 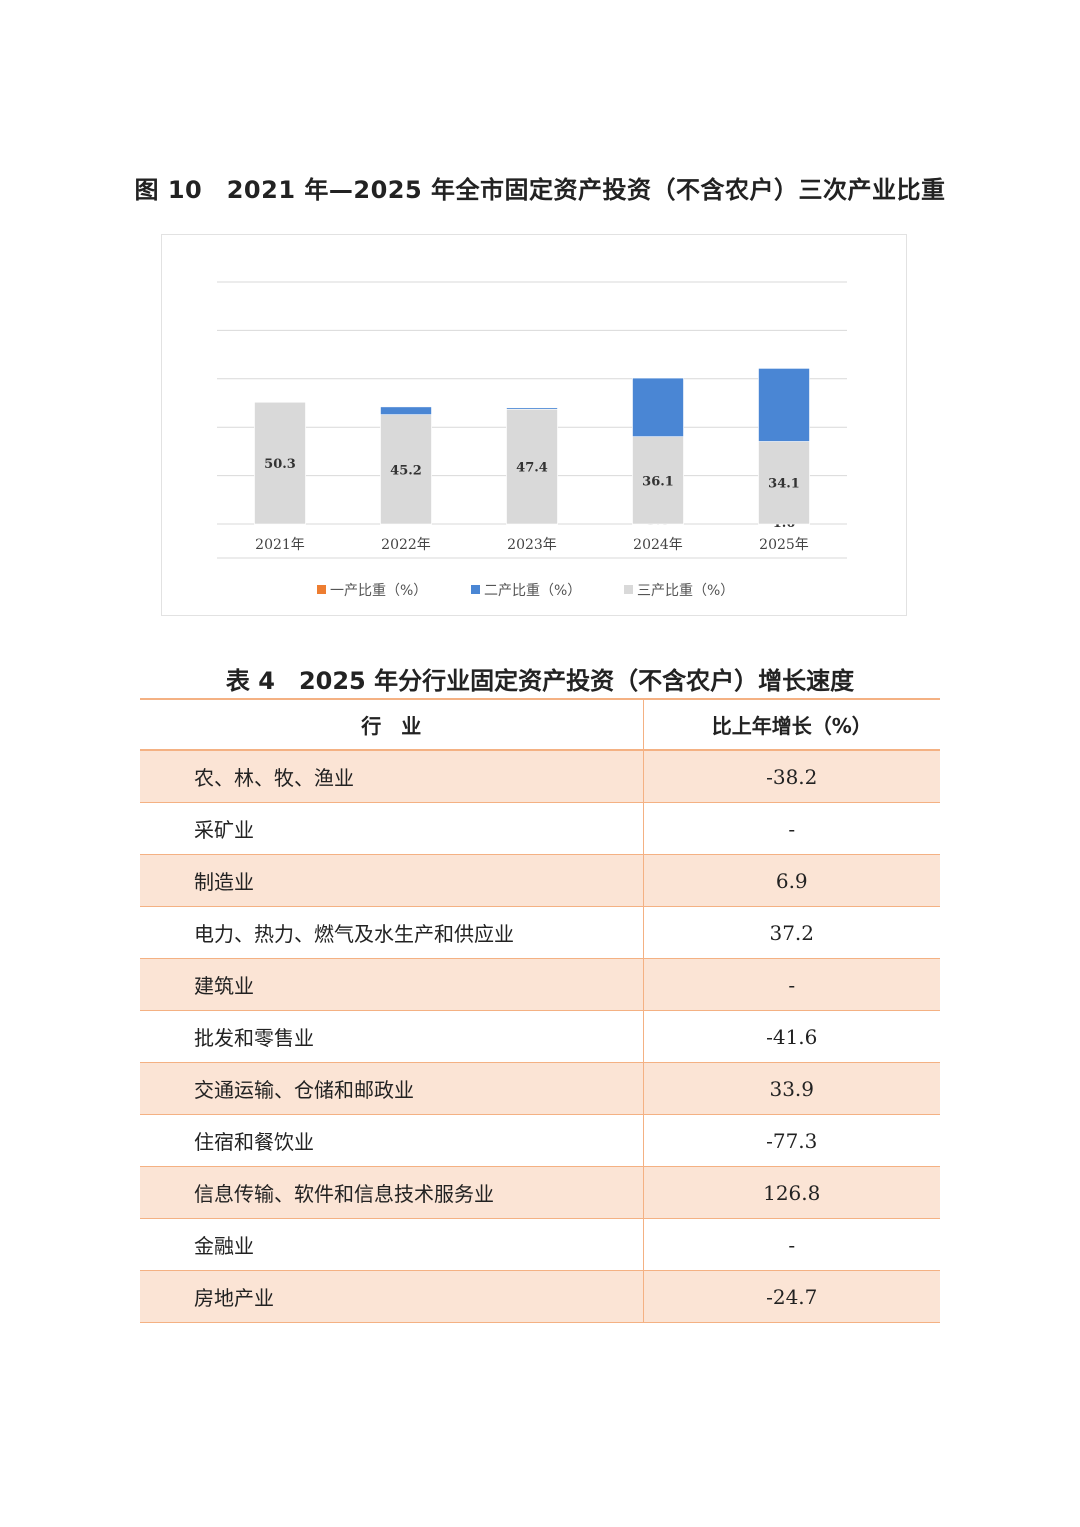 I want to click on x-tick-label: 2021年, so click(x=280, y=545).